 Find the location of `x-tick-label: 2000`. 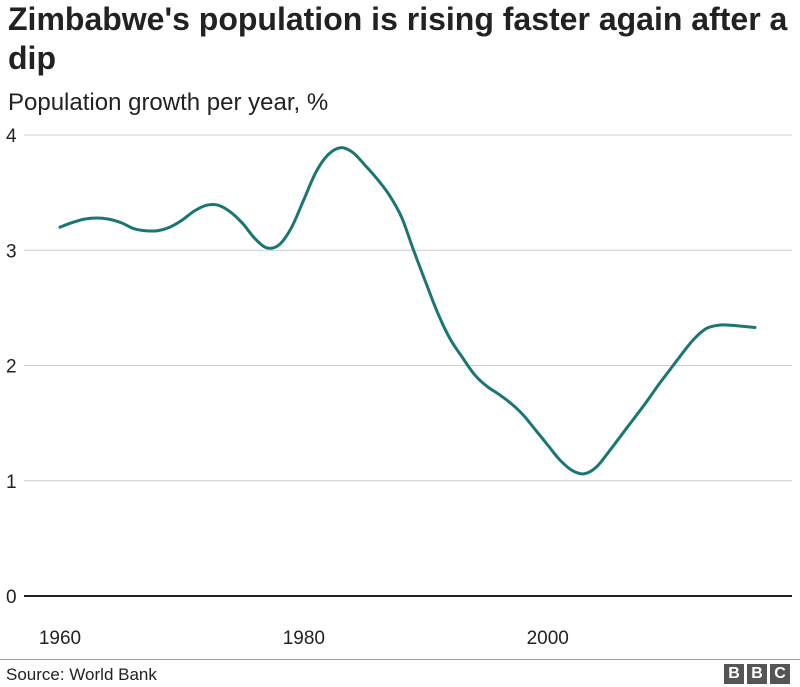

x-tick-label: 2000 is located at coordinates (548, 638).